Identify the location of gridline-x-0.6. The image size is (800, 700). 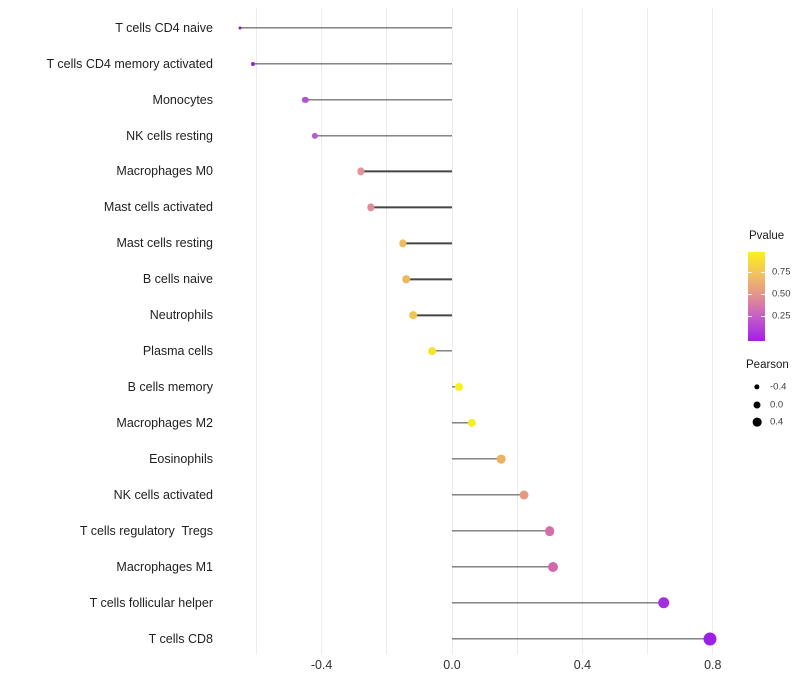
(648, 331).